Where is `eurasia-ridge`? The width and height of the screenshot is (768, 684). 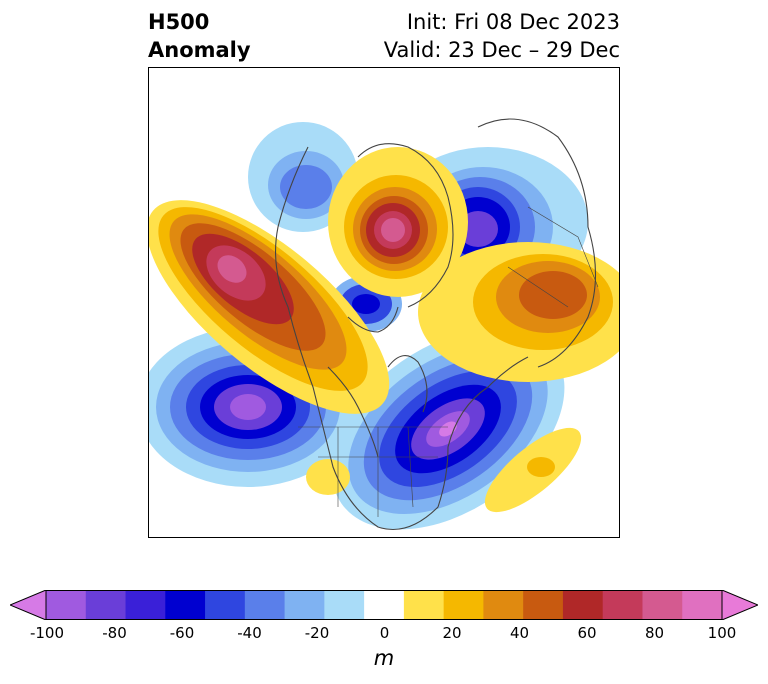
eurasia-ridge is located at coordinates (519, 312).